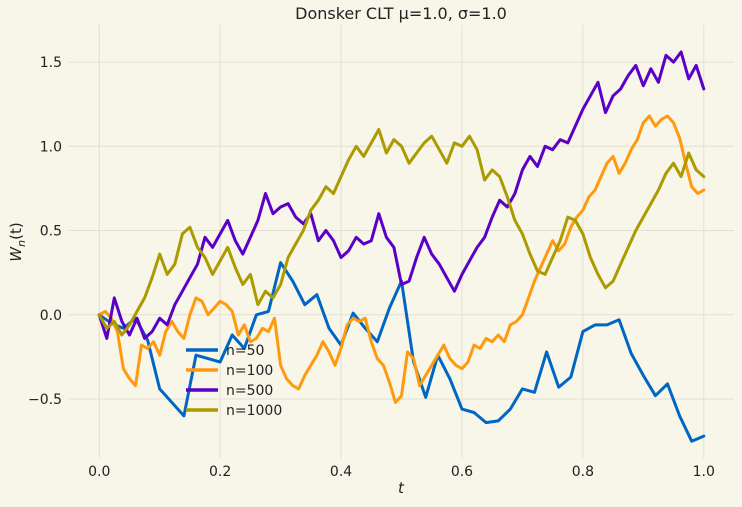  I want to click on y-axis-ticks: −0.5 0.0 0.5 1.0 1.5, so click(45, 231).